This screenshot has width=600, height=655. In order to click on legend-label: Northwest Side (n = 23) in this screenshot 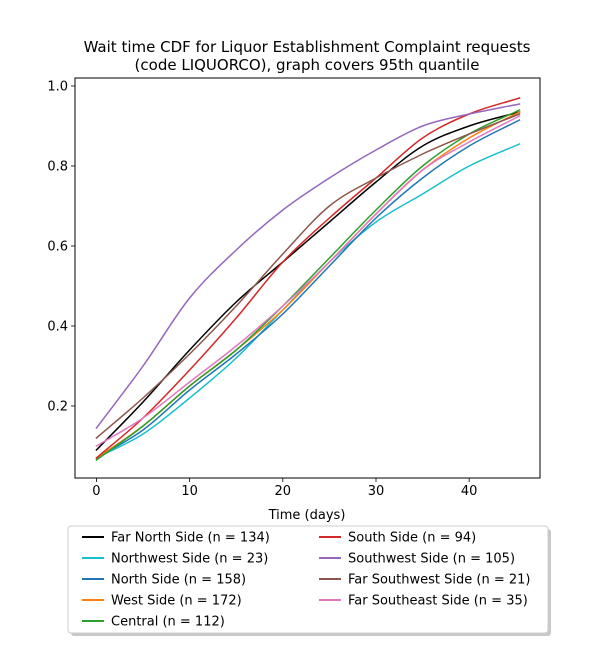, I will do `click(189, 559)`.